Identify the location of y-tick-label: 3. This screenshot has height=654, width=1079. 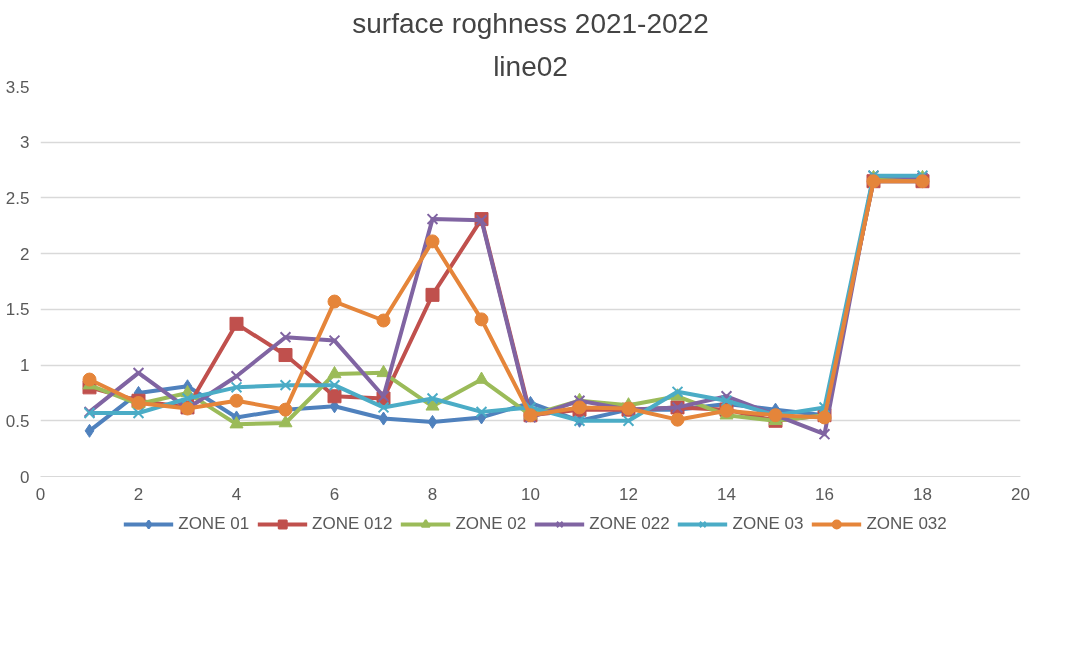
(25, 143).